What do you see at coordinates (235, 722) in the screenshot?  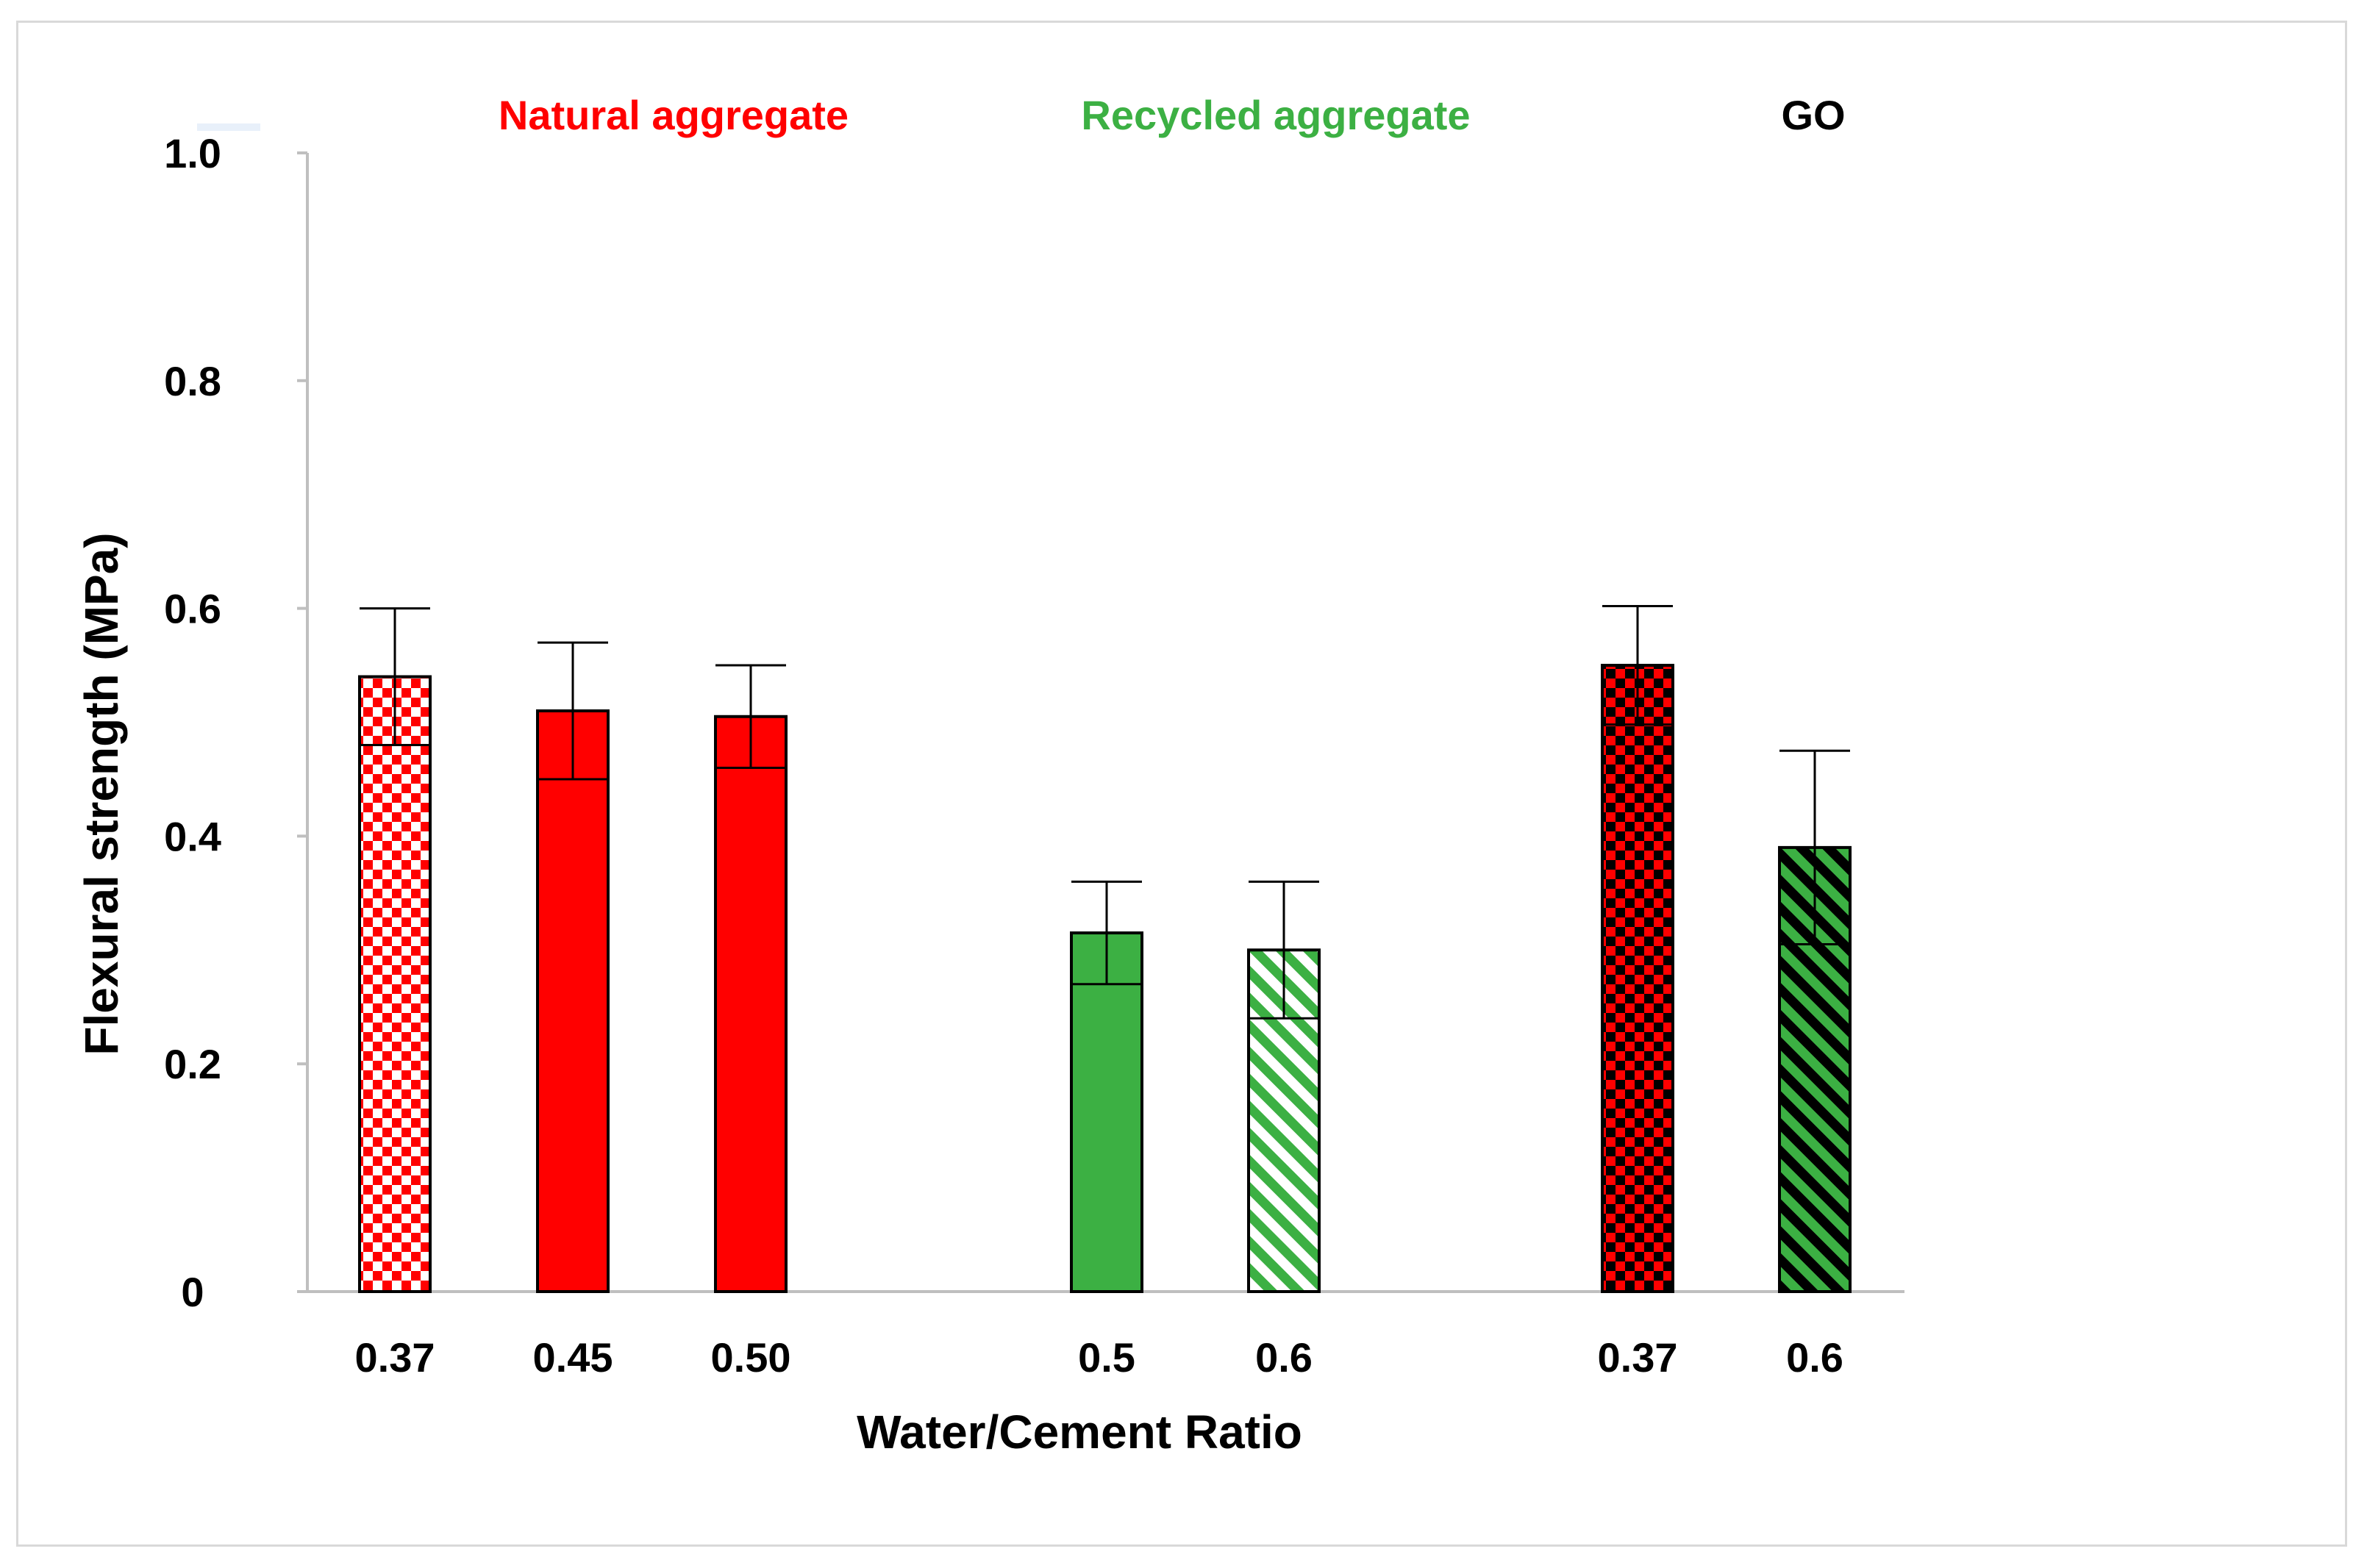 I see `y-ticks: 0 0.2 0.4 0.6 0.8 1.0` at bounding box center [235, 722].